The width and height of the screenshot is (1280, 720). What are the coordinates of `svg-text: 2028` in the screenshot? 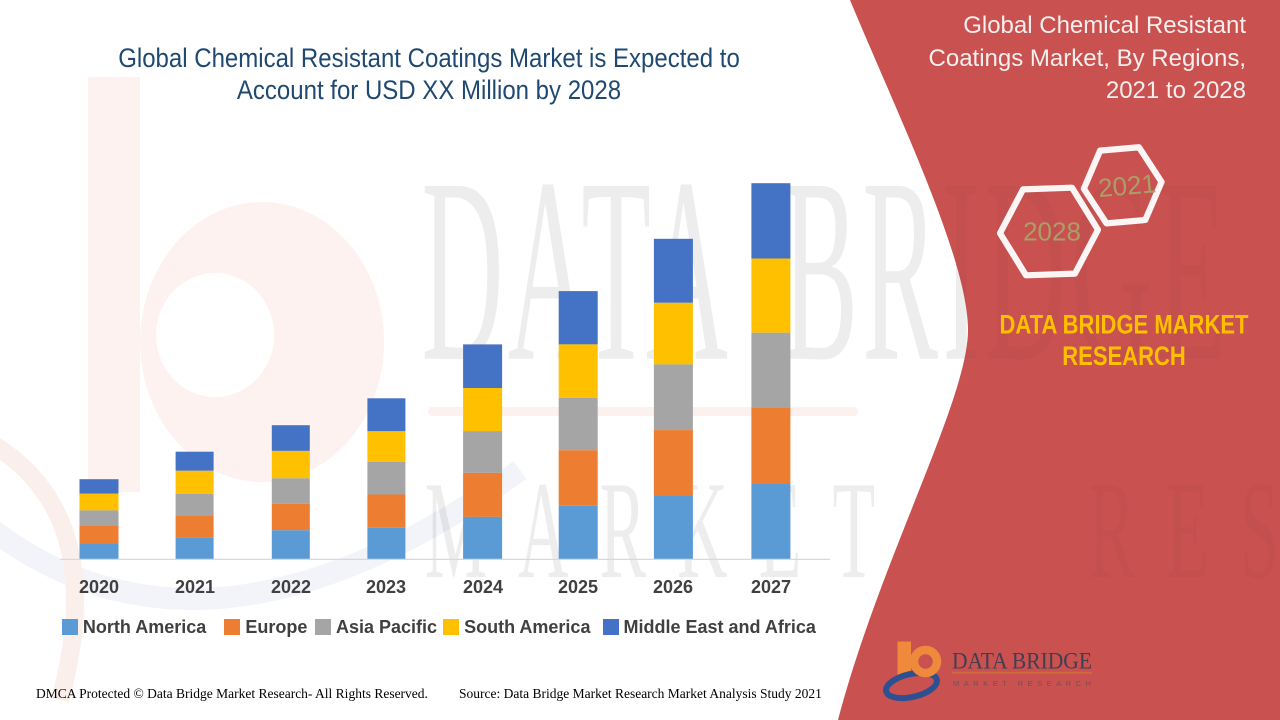 It's located at (1052, 232).